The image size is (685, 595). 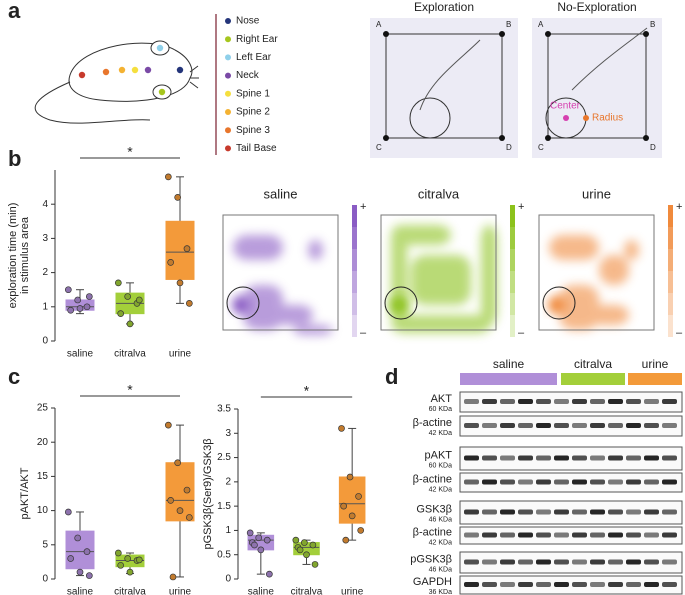 I want to click on y-axis-label: pAKT/AKT, so click(x=25, y=493).